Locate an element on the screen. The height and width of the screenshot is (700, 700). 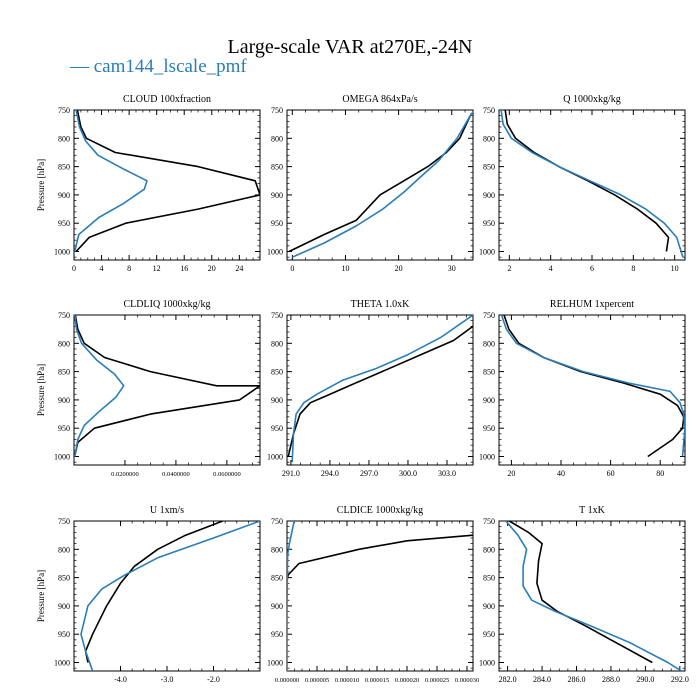
legend-entry: — cam144_lscale_pmf is located at coordinates (158, 66).